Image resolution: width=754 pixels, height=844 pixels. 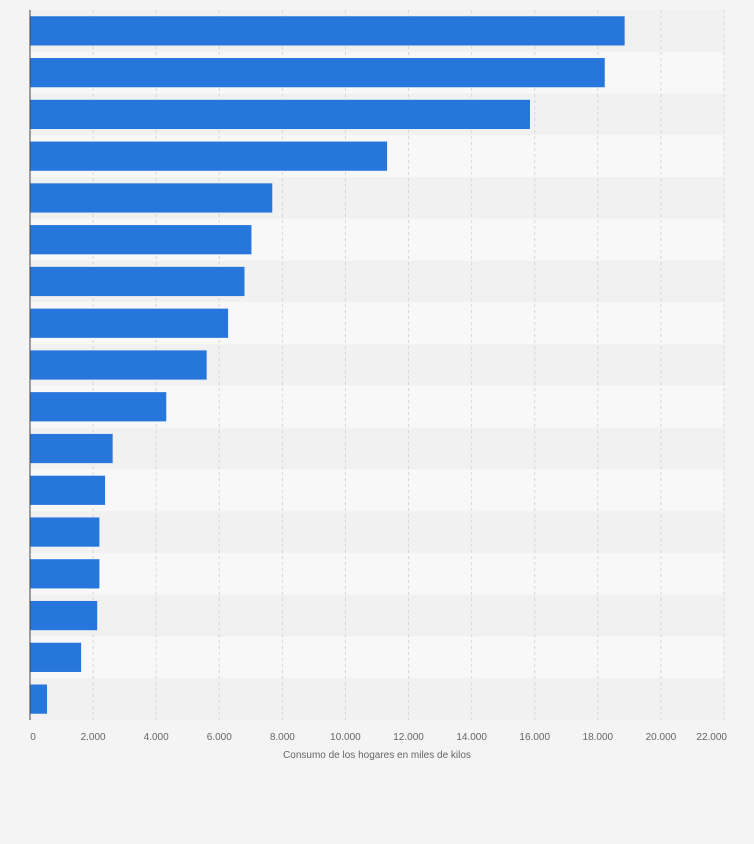 What do you see at coordinates (345, 737) in the screenshot?
I see `x-tick-label: 10.000` at bounding box center [345, 737].